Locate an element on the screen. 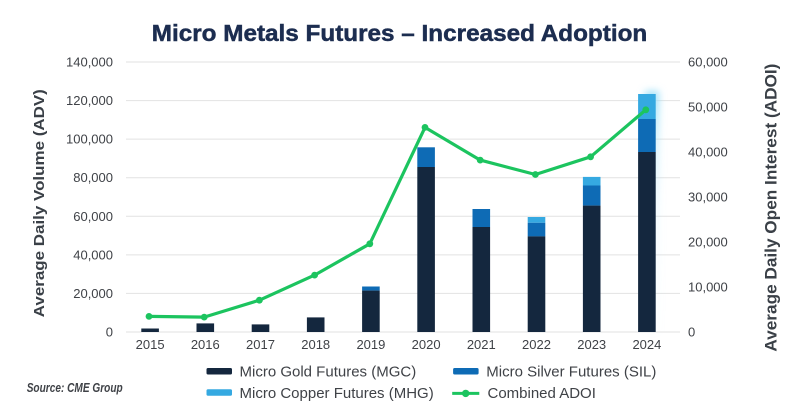 This screenshot has width=800, height=419. svg-text: 2024 is located at coordinates (646, 344).